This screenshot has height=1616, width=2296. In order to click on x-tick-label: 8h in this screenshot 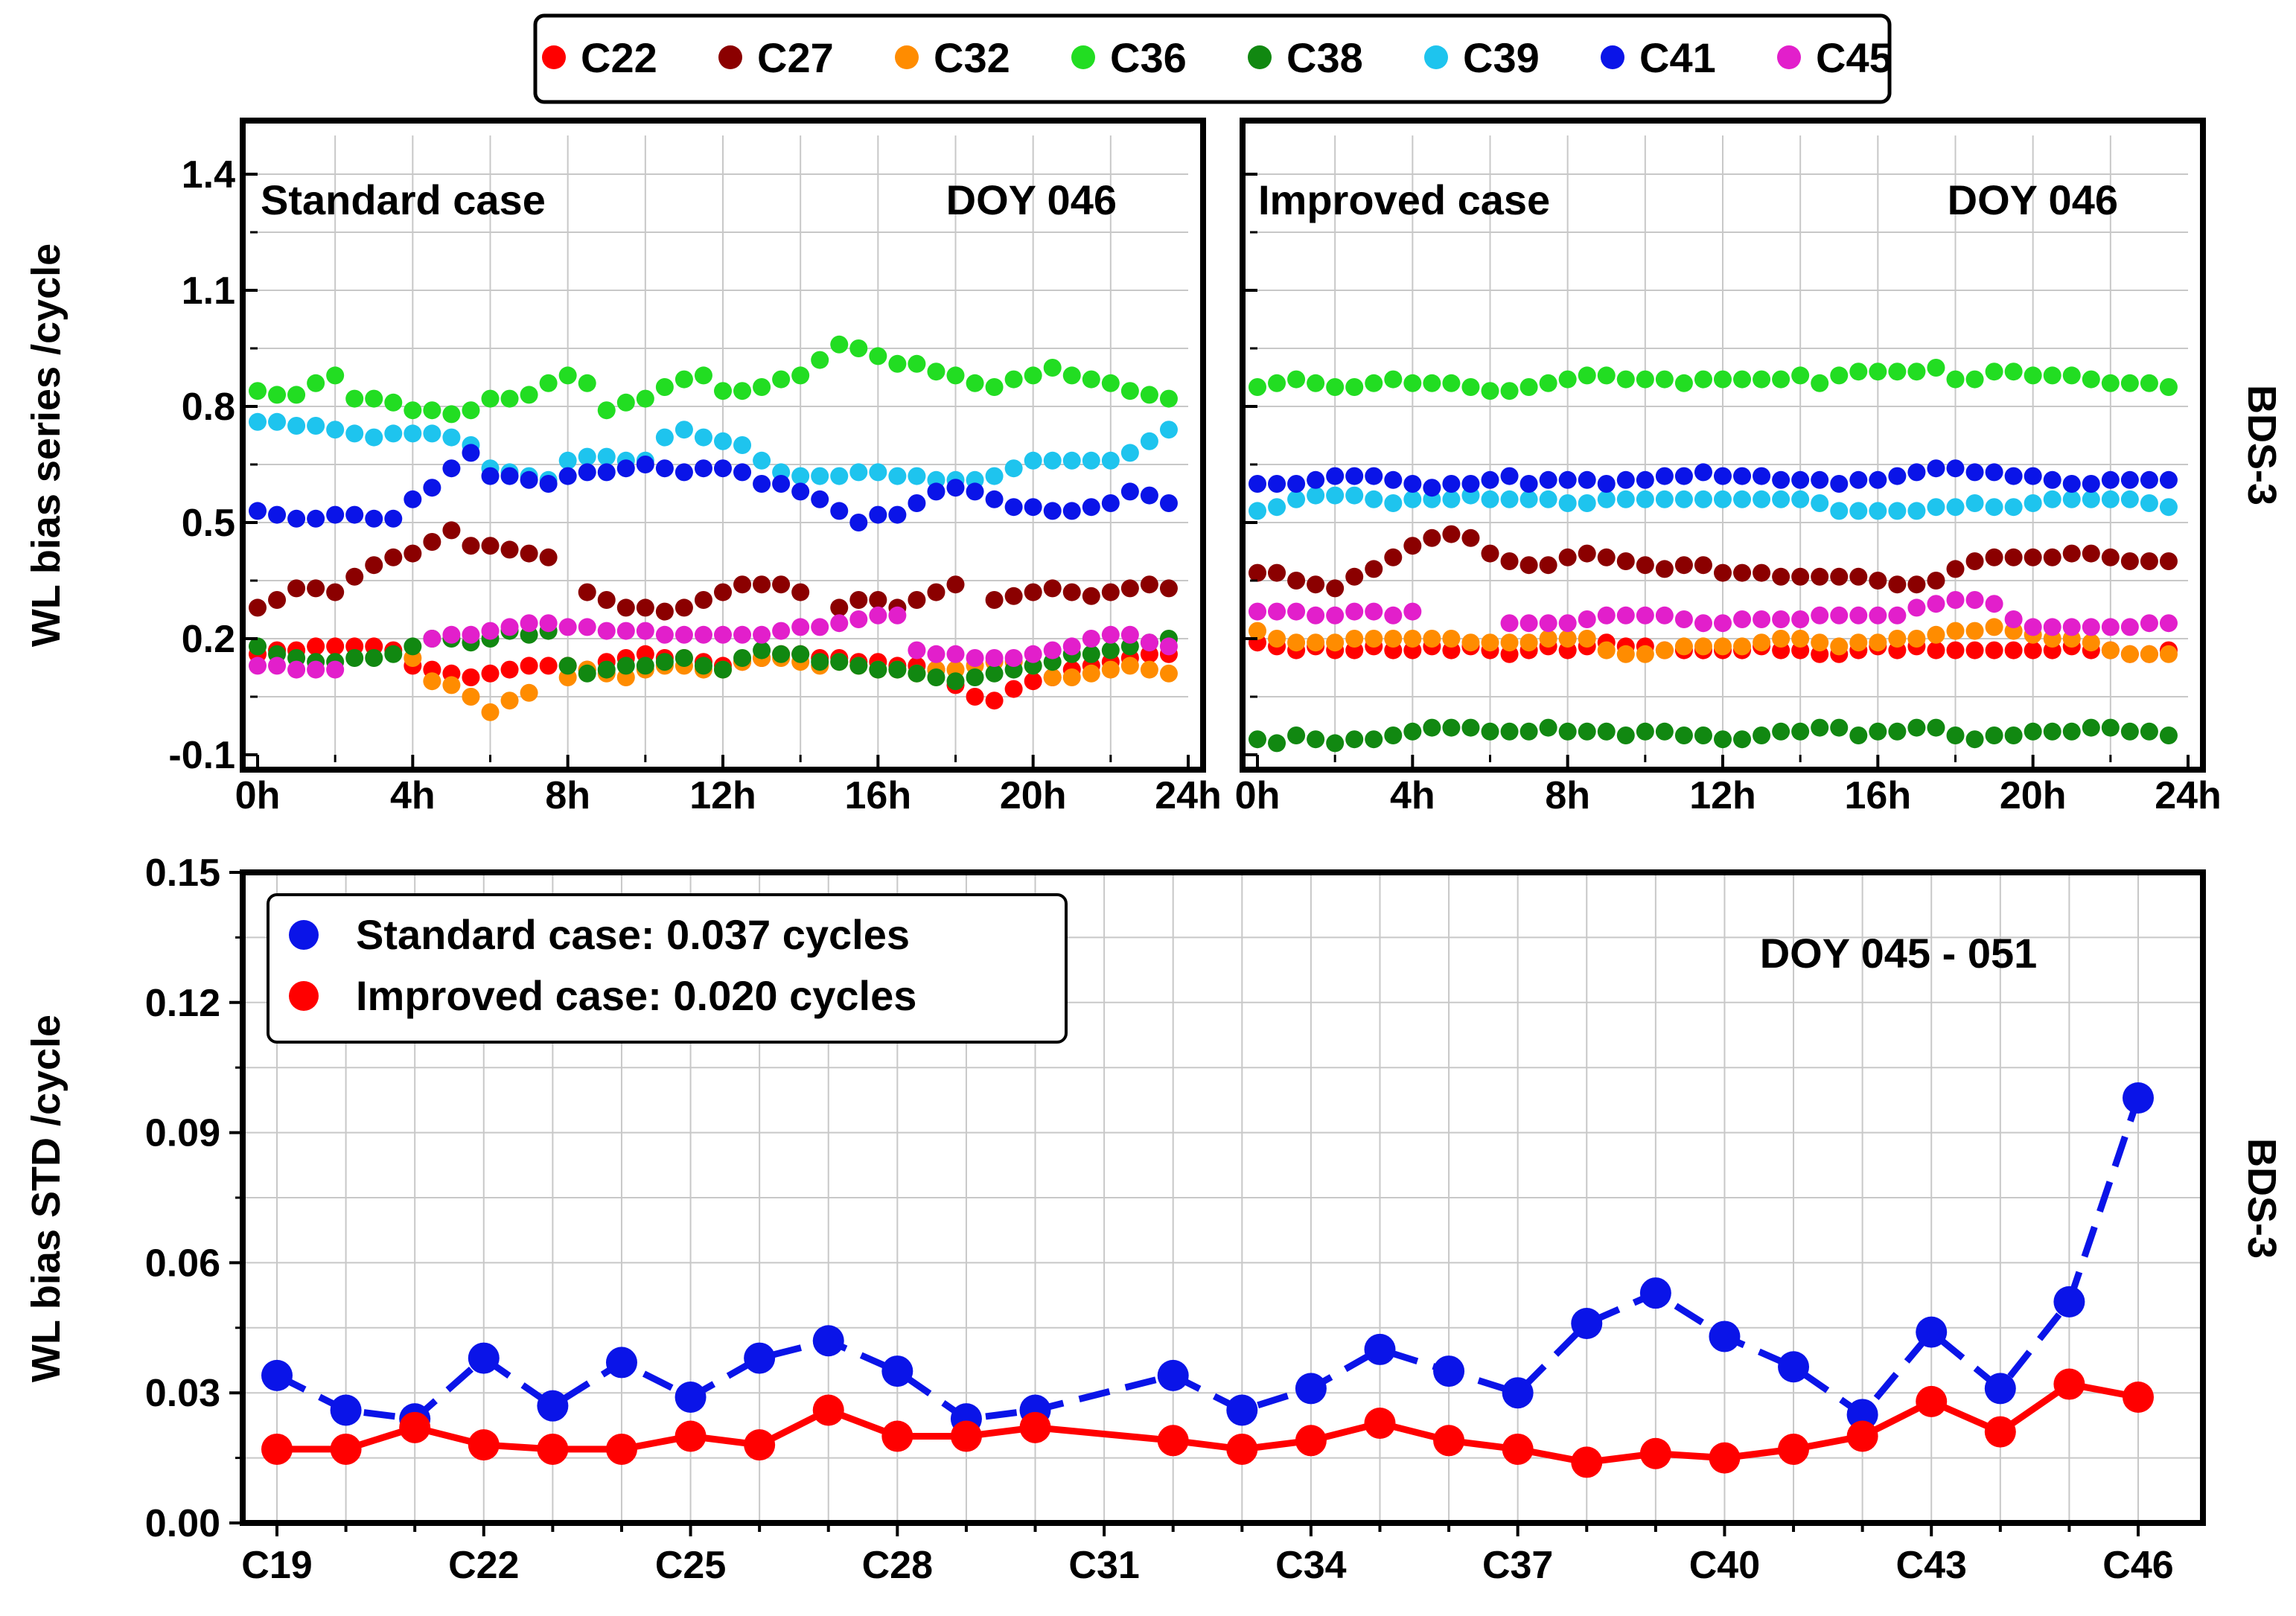, I will do `click(1567, 795)`.